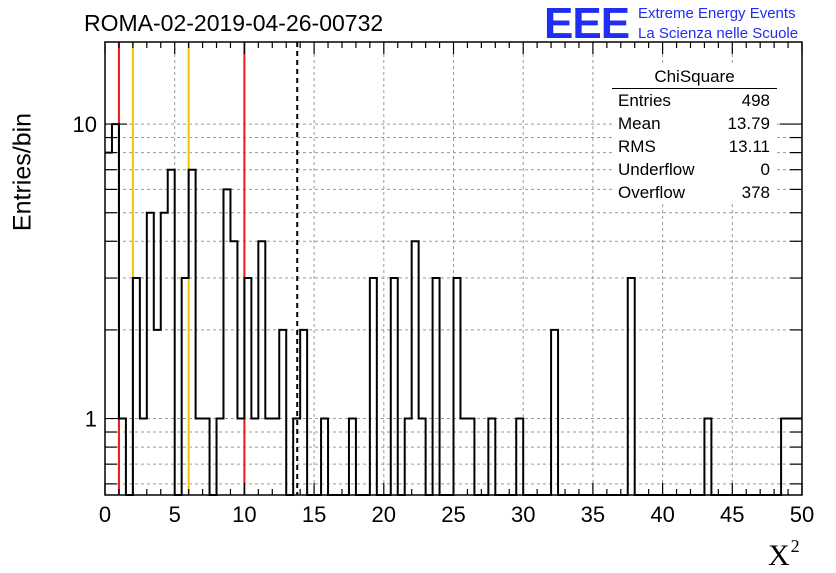 This screenshot has height=573, width=836. What do you see at coordinates (644, 100) in the screenshot?
I see `stats-key: Entries` at bounding box center [644, 100].